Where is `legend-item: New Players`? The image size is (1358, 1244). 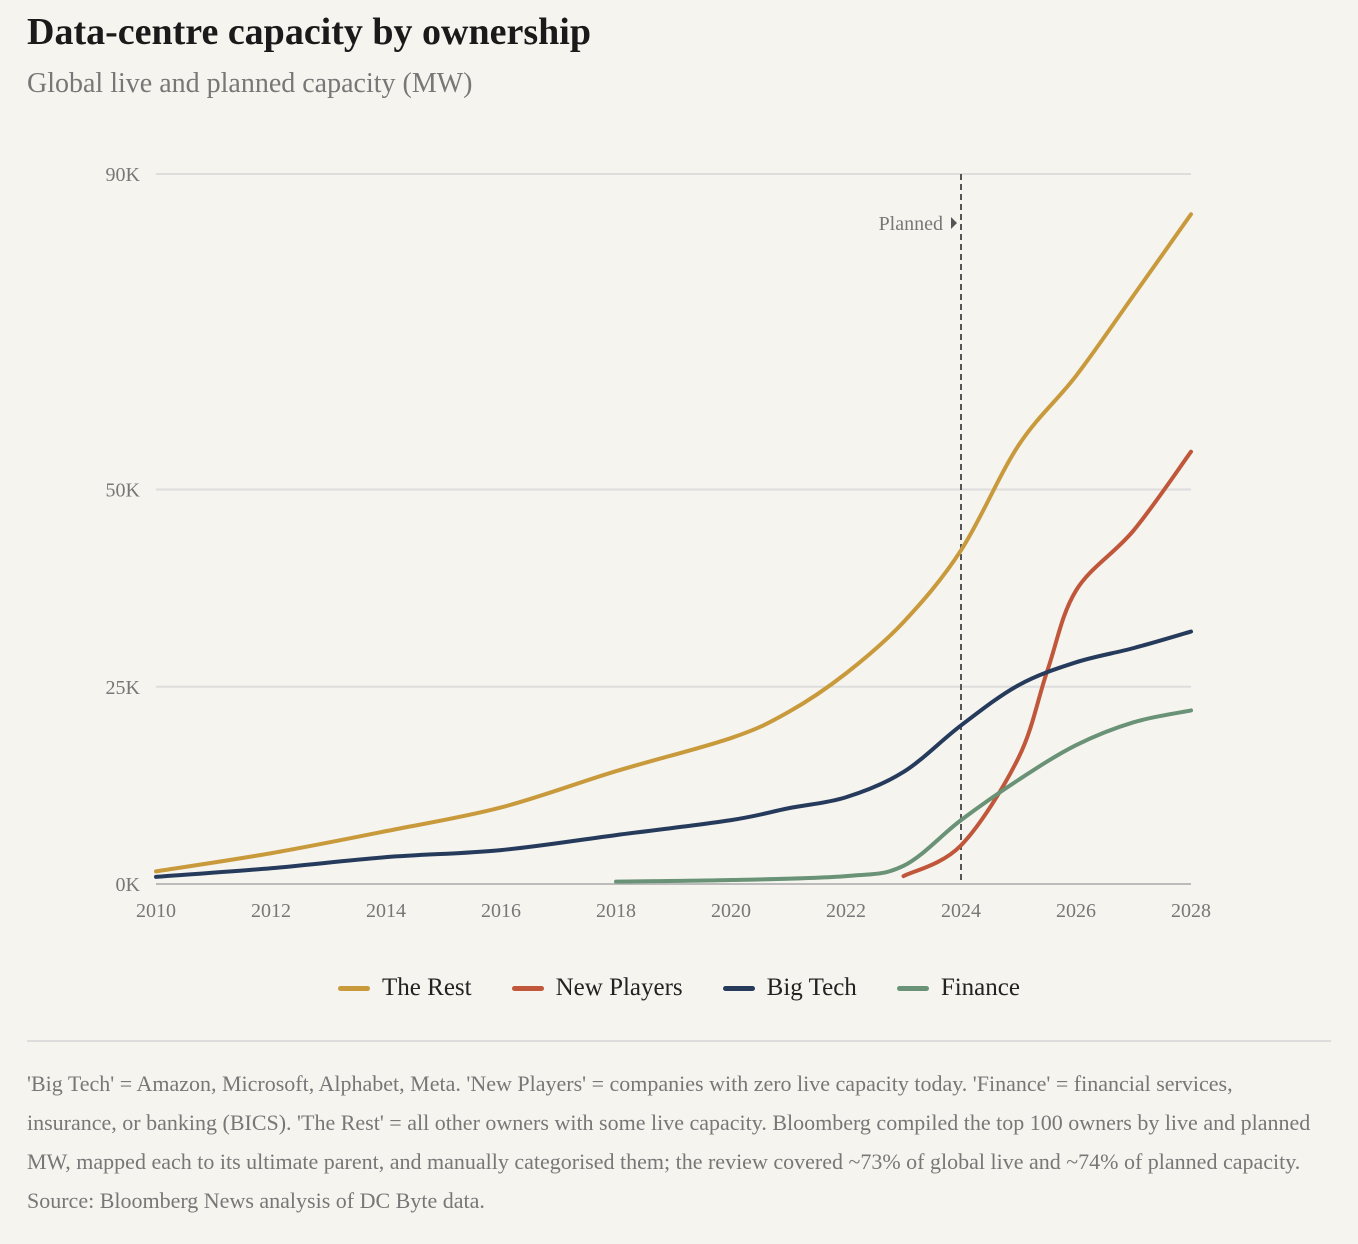
legend-item: New Players is located at coordinates (597, 988).